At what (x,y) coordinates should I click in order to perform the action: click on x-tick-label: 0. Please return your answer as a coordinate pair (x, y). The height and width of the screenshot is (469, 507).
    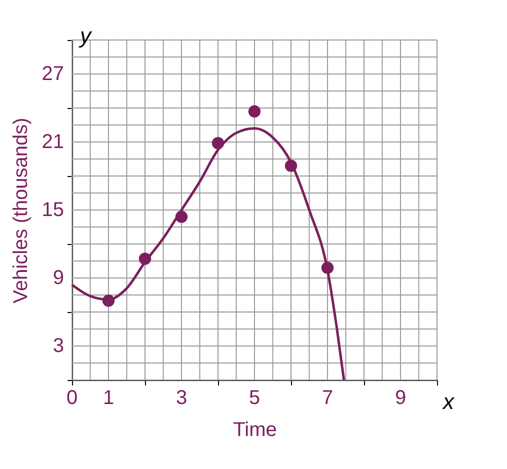
    Looking at the image, I should click on (72, 398).